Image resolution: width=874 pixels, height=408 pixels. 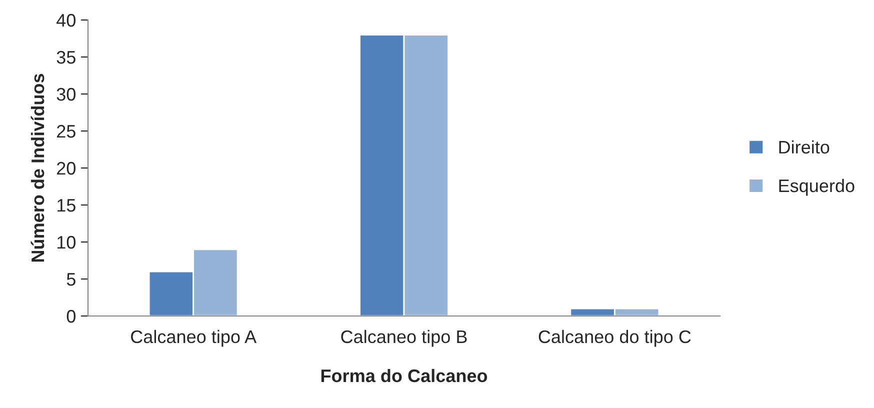 I want to click on y-tick-label: 5, so click(x=71, y=279).